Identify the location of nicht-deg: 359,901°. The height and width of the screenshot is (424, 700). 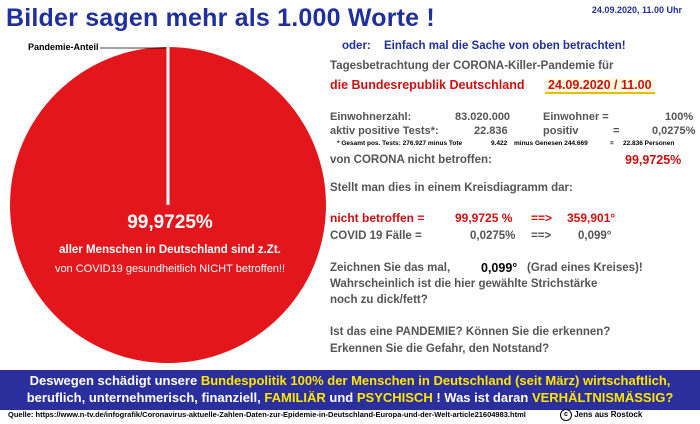
(591, 218).